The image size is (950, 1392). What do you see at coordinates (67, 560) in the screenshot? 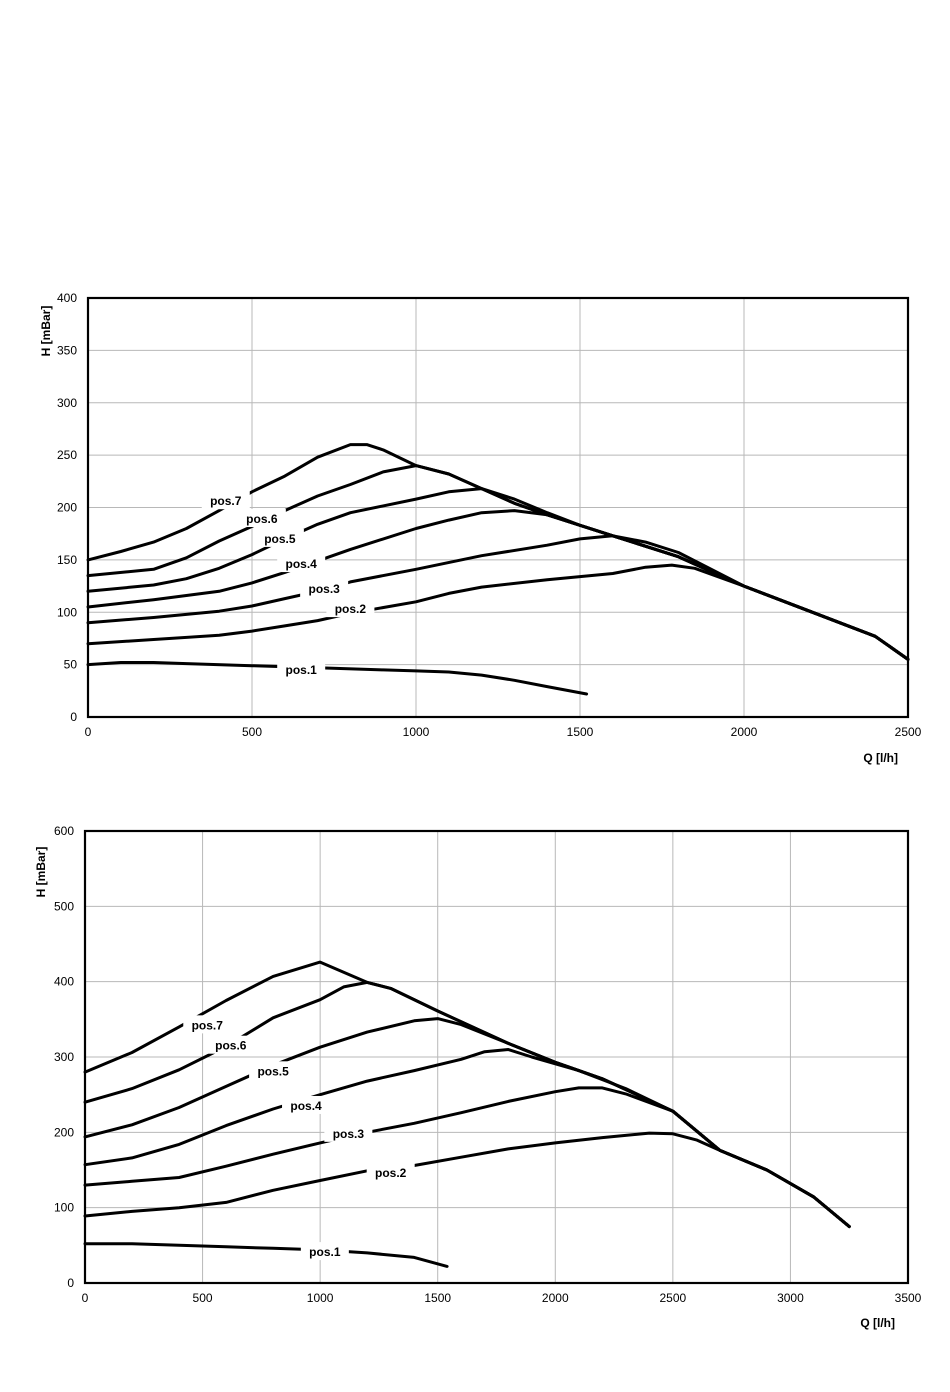
I see `y-tick-label: 150` at bounding box center [67, 560].